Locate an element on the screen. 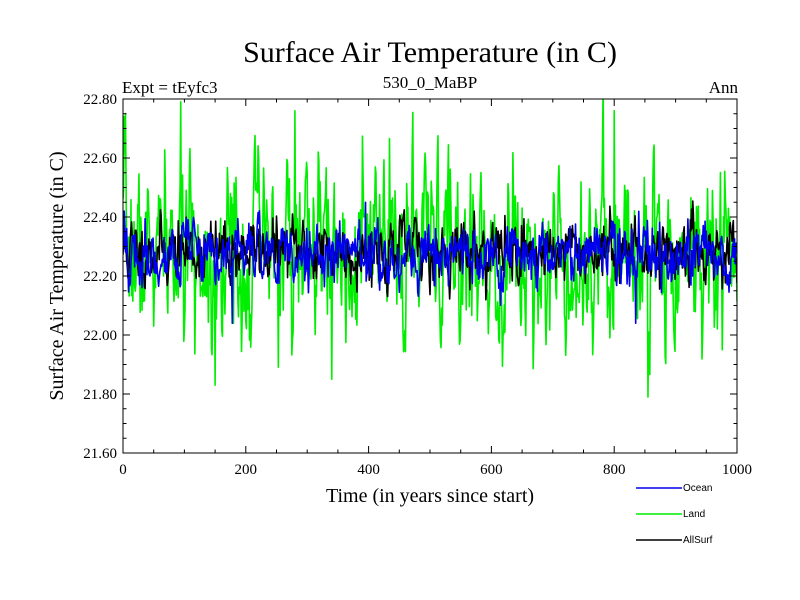 Image resolution: width=800 pixels, height=600 pixels. y-tick-label: 21.60 is located at coordinates (100, 454).